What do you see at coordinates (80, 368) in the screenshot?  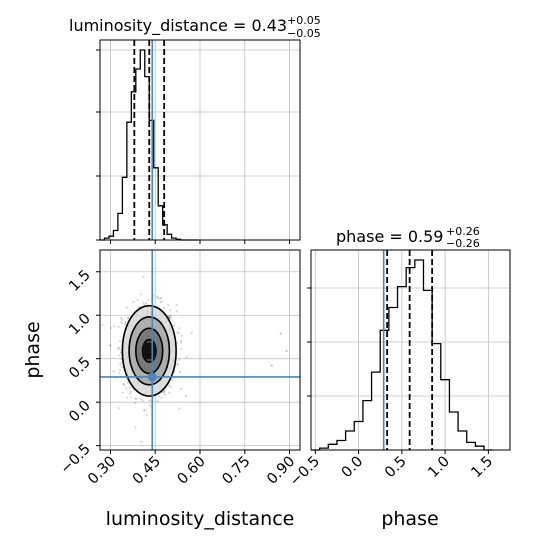 I see `joint-y-tick-label: 0.5` at bounding box center [80, 368].